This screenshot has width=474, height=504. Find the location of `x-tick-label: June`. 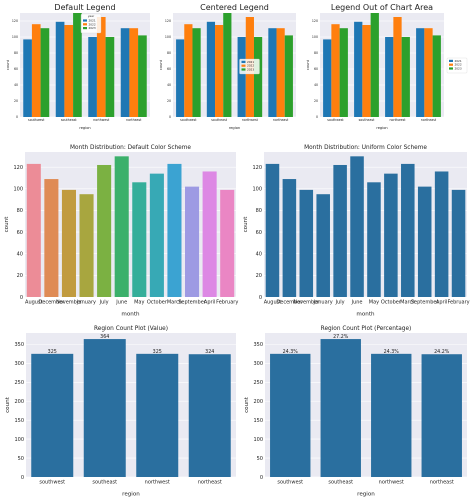

x-tick-label: June is located at coordinates (357, 303).